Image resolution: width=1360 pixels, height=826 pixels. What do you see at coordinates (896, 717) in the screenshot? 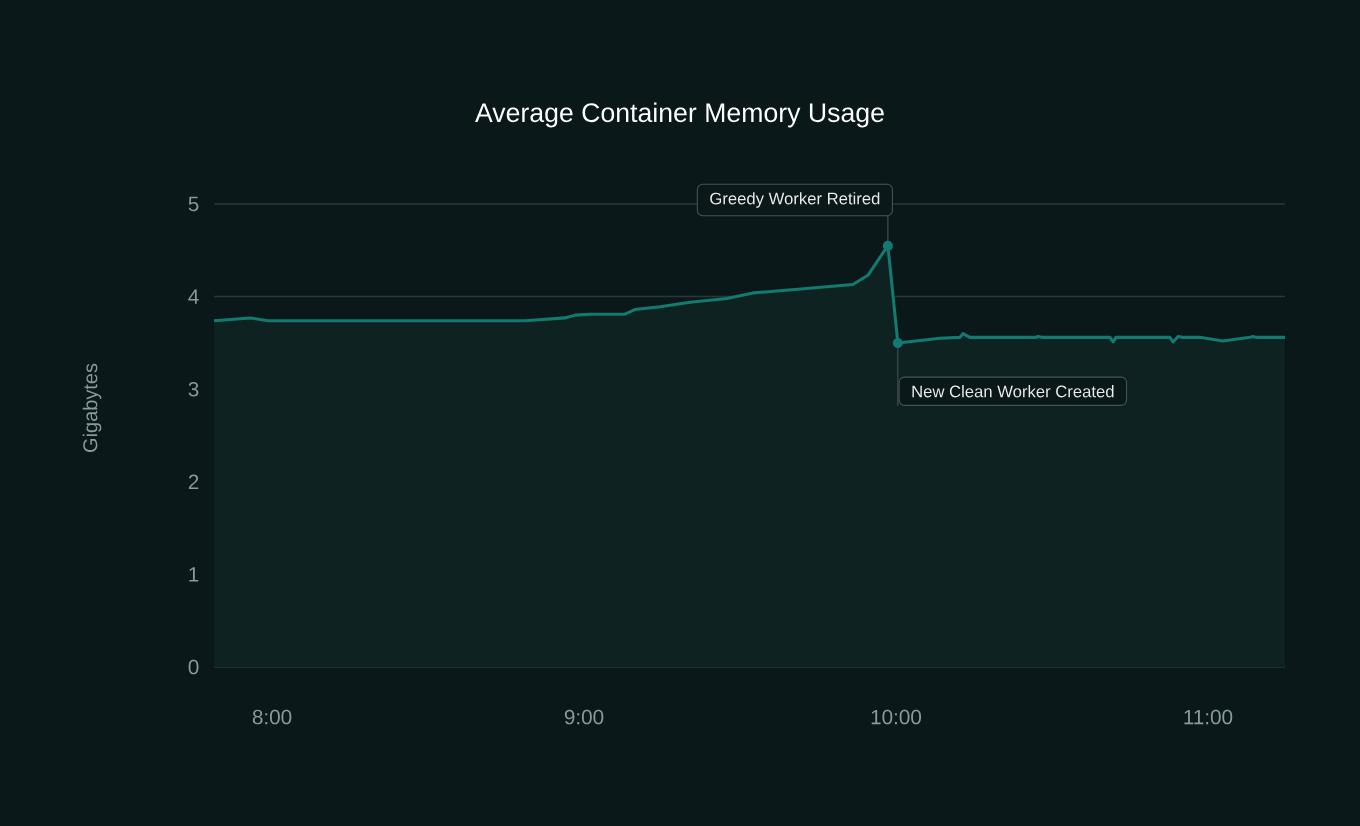
I see `x-tick-label: 10:00` at bounding box center [896, 717].